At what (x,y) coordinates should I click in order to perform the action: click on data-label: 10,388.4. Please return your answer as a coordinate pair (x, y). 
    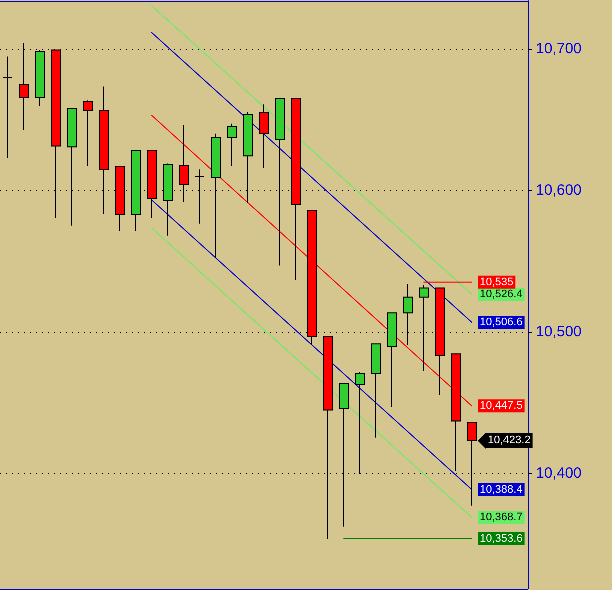
    Looking at the image, I should click on (501, 490).